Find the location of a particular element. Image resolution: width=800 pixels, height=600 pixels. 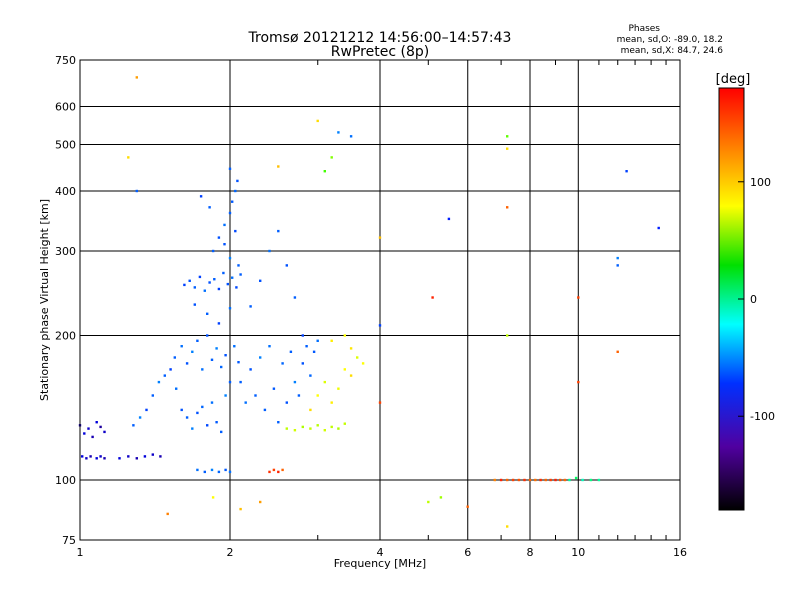

y-axis-ticks: 75 100 200 300 400 500 600 750 is located at coordinates (65, 300).